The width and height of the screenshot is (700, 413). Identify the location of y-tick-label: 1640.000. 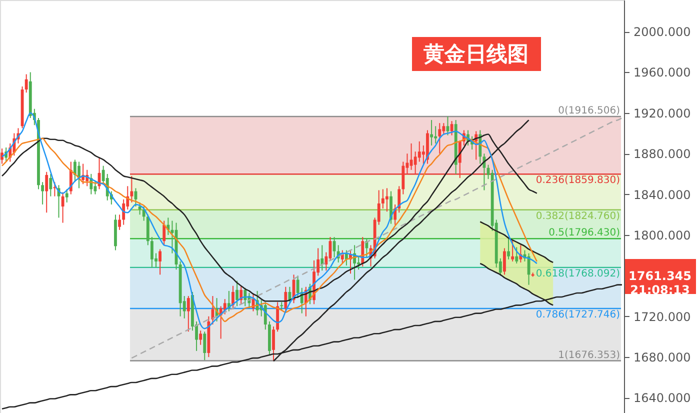
(662, 398).